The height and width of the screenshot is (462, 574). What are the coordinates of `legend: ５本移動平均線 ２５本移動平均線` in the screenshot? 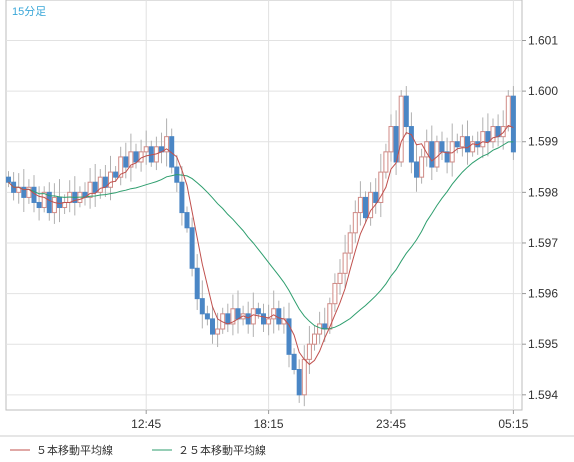 It's located at (138, 450).